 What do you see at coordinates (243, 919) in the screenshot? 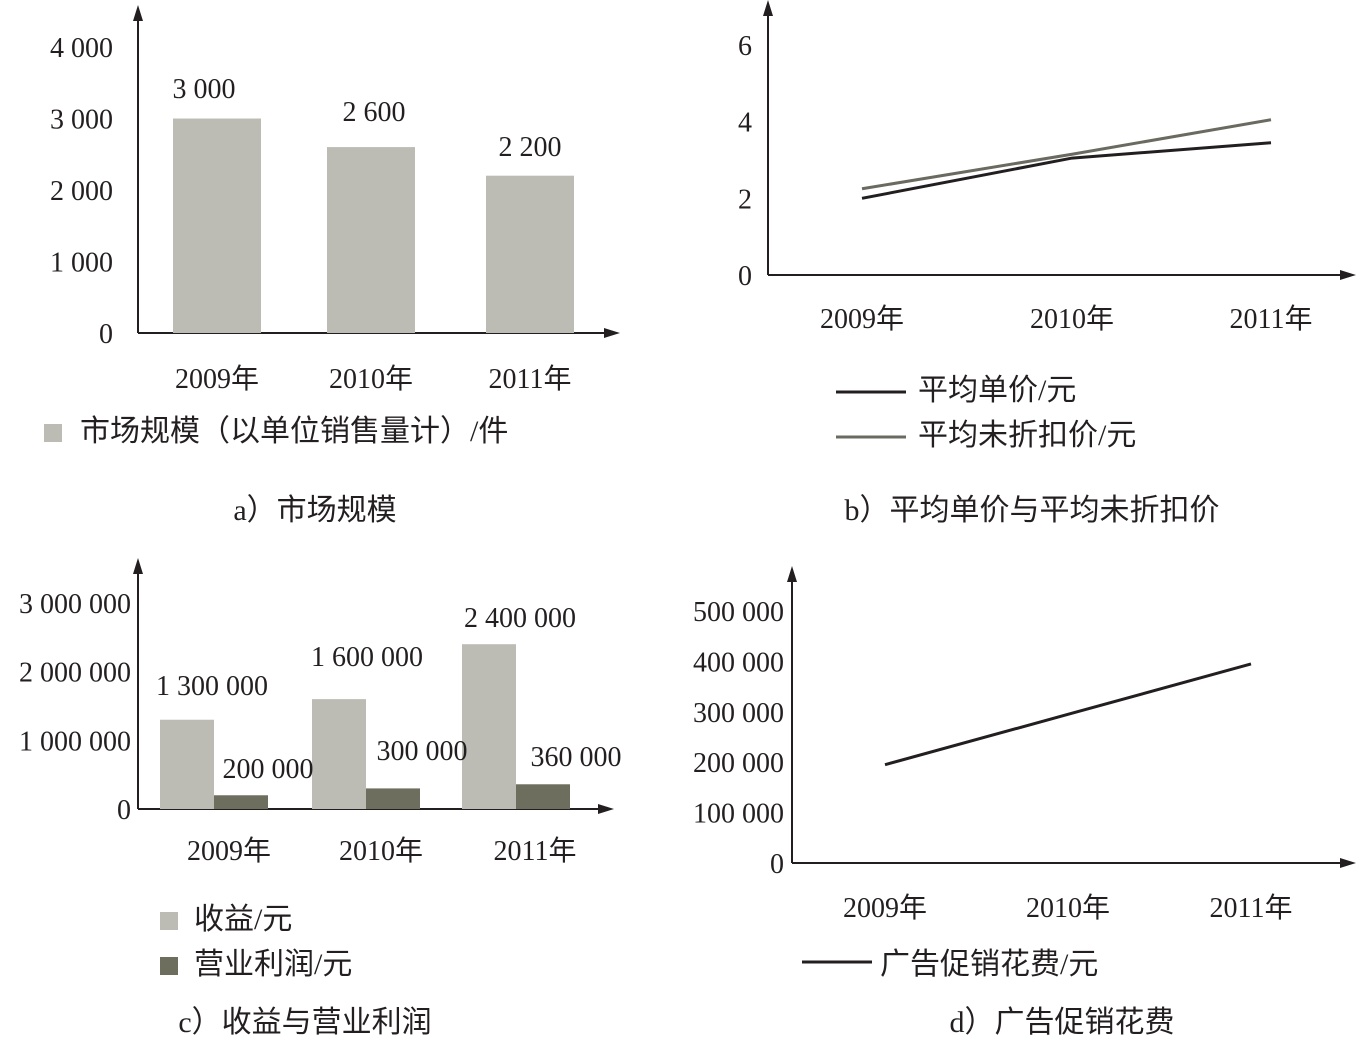
I see `legend-label: 收益/元` at bounding box center [243, 919].